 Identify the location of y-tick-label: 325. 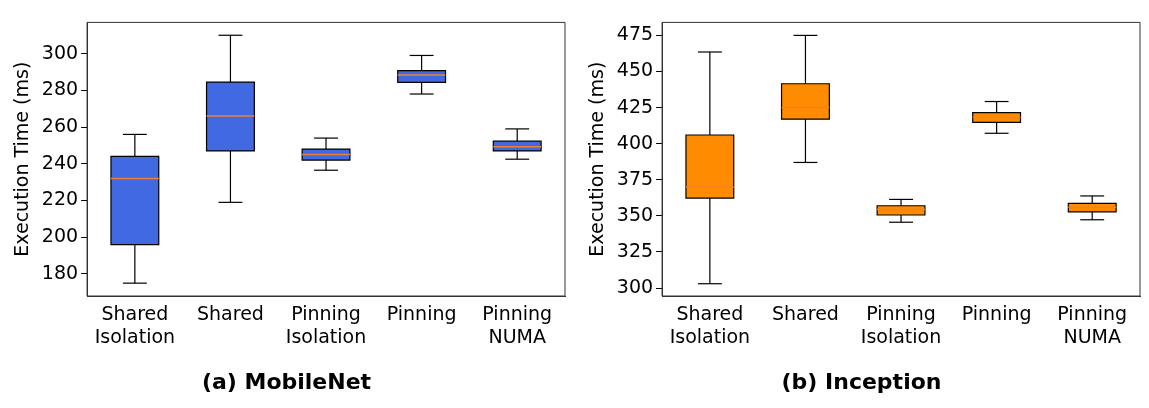
(635, 249).